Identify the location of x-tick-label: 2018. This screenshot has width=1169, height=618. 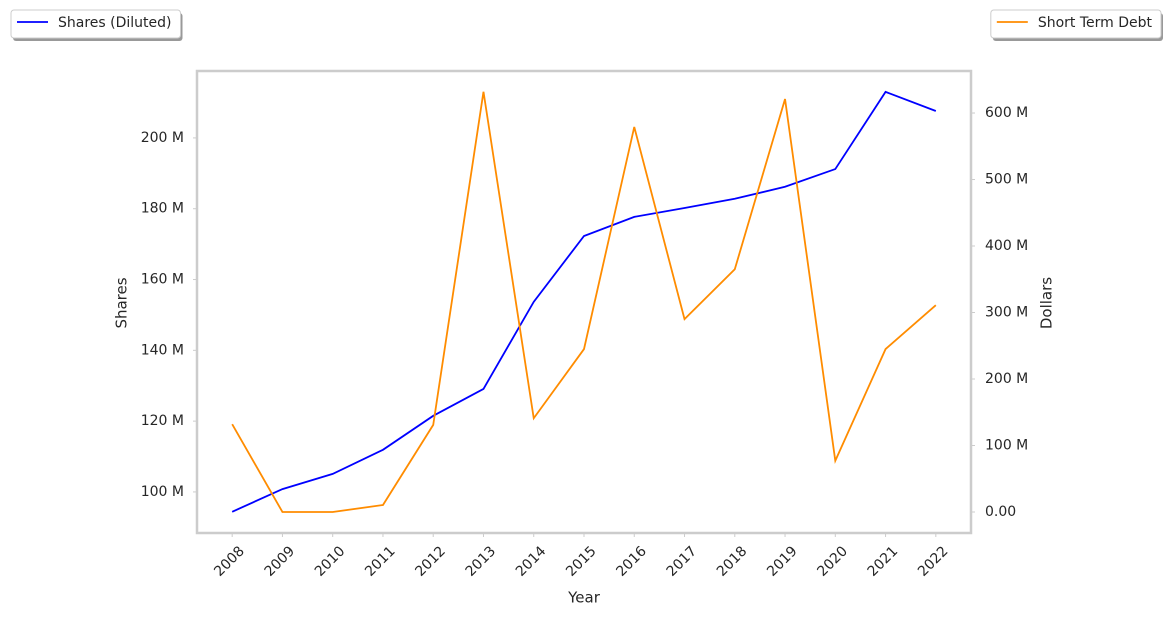
(732, 561).